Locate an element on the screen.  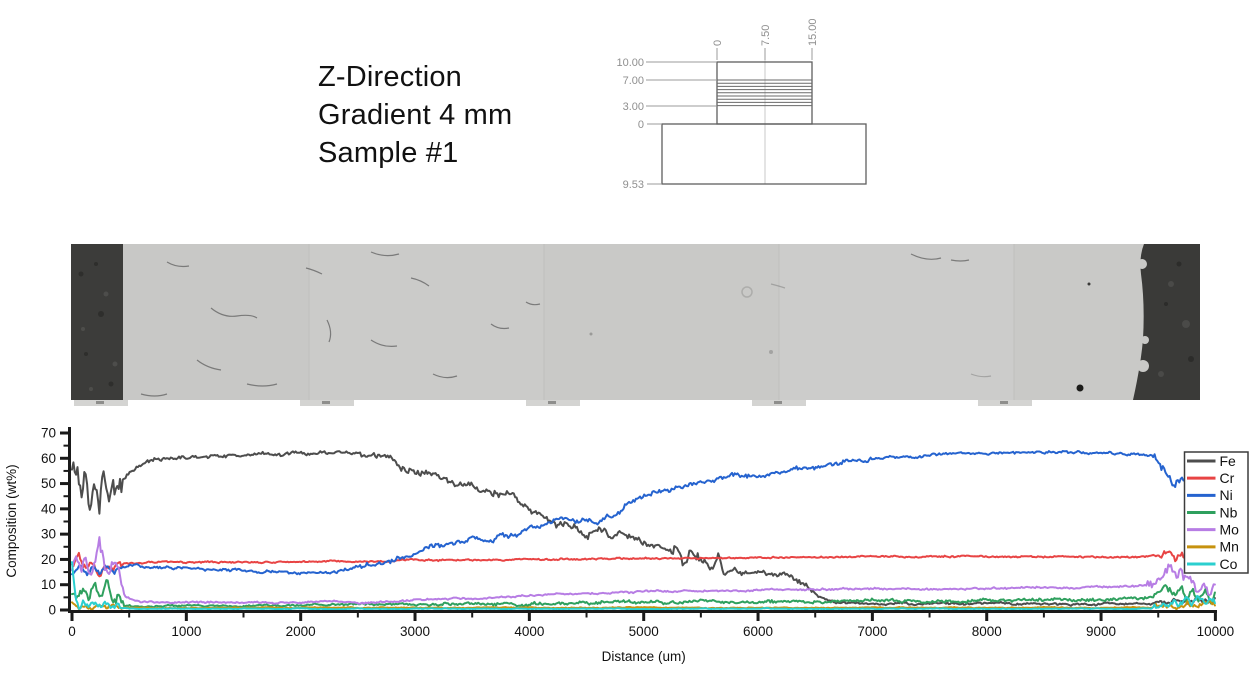
micrograph-mount-right is located at coordinates (1166, 322).